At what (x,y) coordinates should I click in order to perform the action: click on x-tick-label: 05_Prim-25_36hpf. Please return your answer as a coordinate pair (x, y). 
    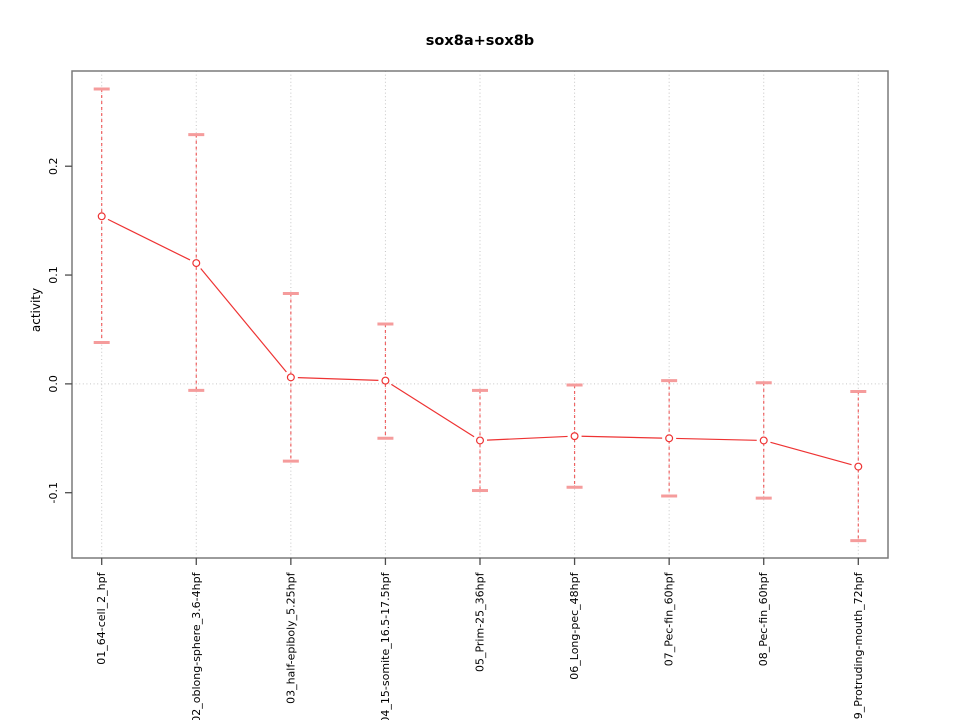
    Looking at the image, I should click on (480, 621).